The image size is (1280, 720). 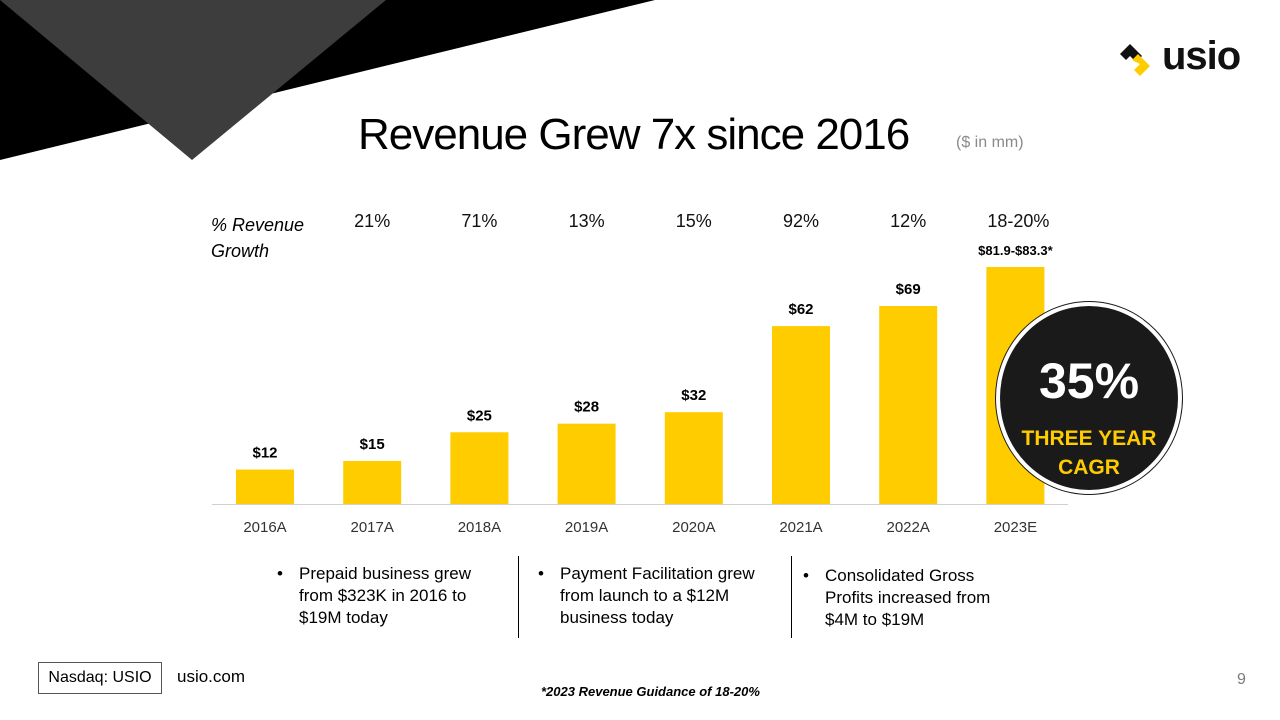 I want to click on cagr-label: THREE YEAR CAGR, so click(x=1089, y=453).